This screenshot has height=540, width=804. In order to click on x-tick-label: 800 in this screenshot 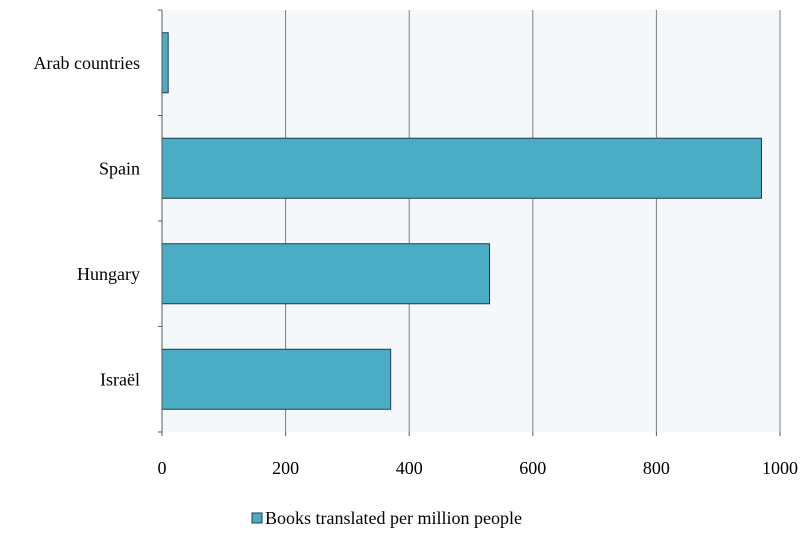, I will do `click(656, 468)`.